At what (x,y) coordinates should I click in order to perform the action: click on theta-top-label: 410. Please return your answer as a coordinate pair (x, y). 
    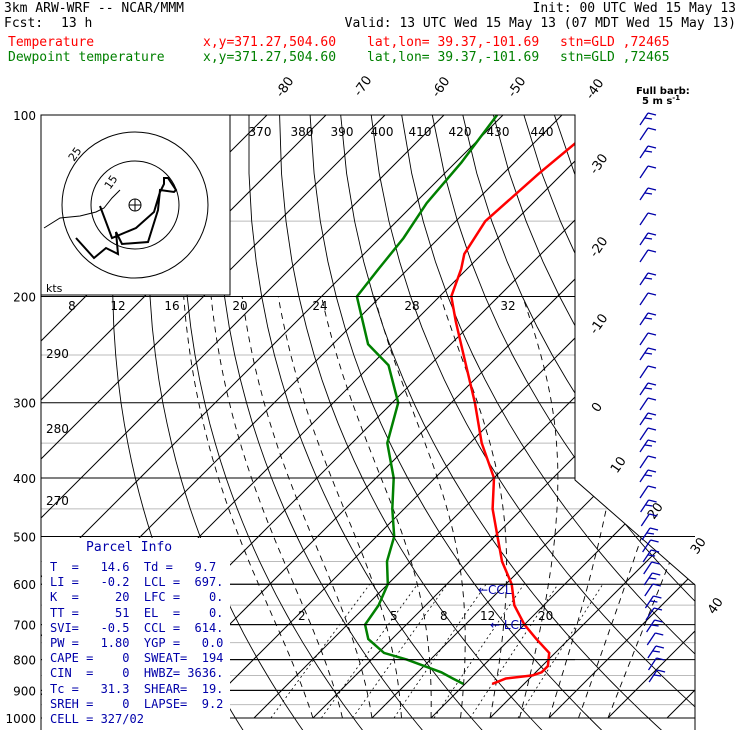
    Looking at the image, I should click on (420, 132).